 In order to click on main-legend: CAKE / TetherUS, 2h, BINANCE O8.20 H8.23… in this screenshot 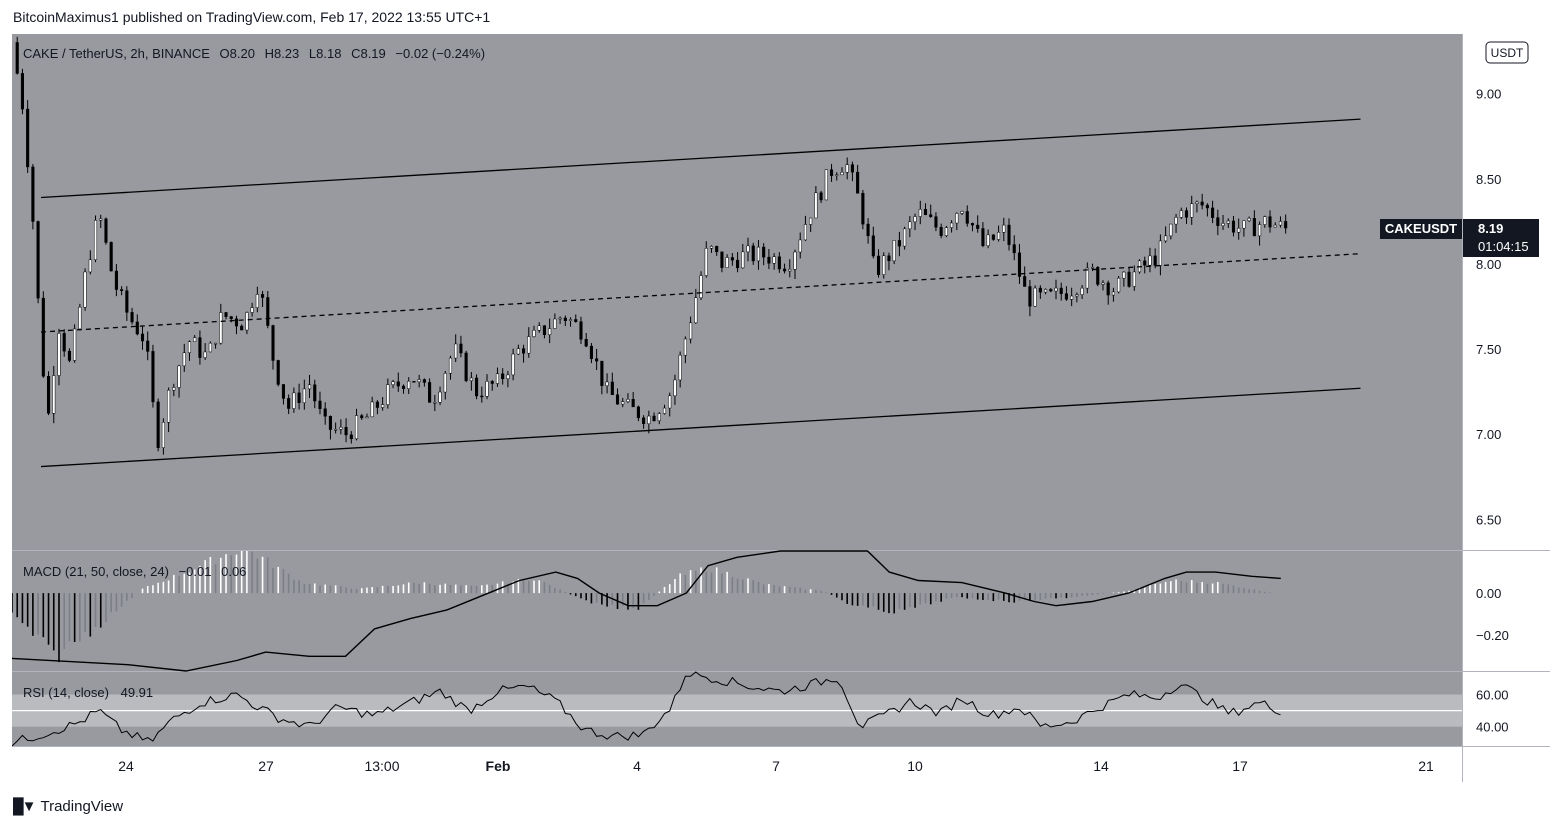, I will do `click(254, 53)`.